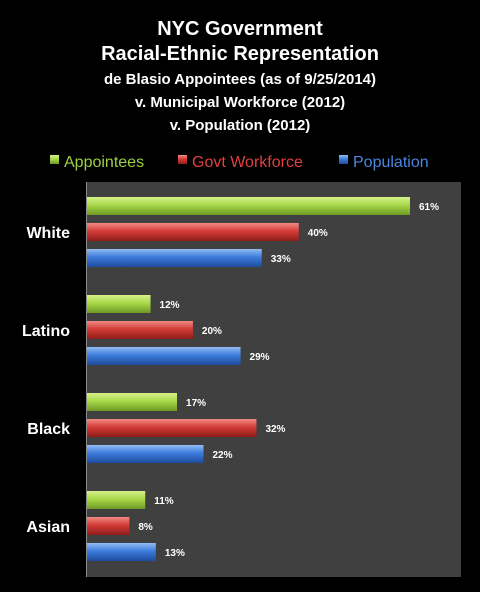  Describe the element at coordinates (247, 162) in the screenshot. I see `legend-label-govt-workforce: Govt Workforce` at that location.